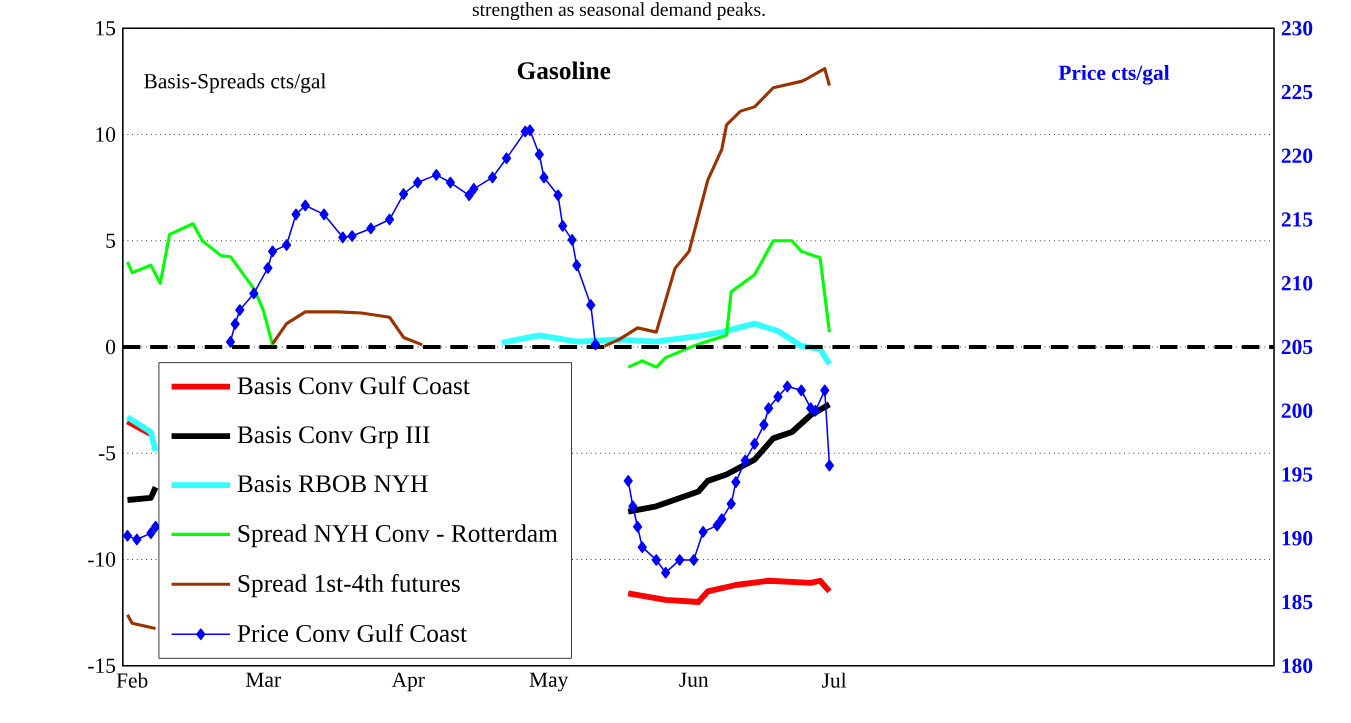 This screenshot has width=1351, height=723. Describe the element at coordinates (1114, 74) in the screenshot. I see `y2-axis-title: Price cts/gal` at that location.